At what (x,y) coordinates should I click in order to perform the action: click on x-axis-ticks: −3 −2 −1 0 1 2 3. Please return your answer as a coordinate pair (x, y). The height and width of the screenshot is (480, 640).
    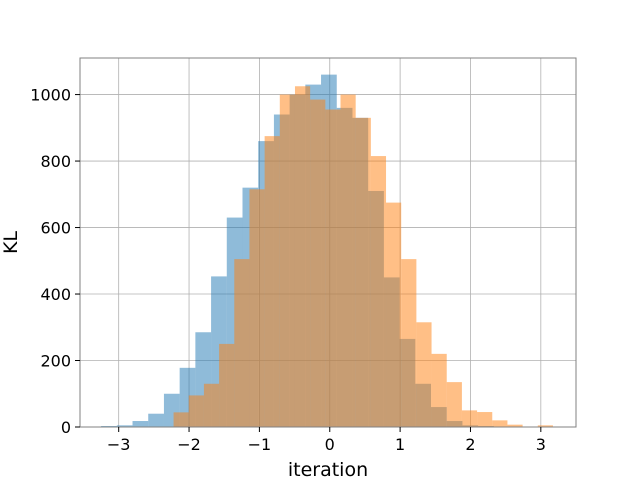
    Looking at the image, I should click on (326, 440).